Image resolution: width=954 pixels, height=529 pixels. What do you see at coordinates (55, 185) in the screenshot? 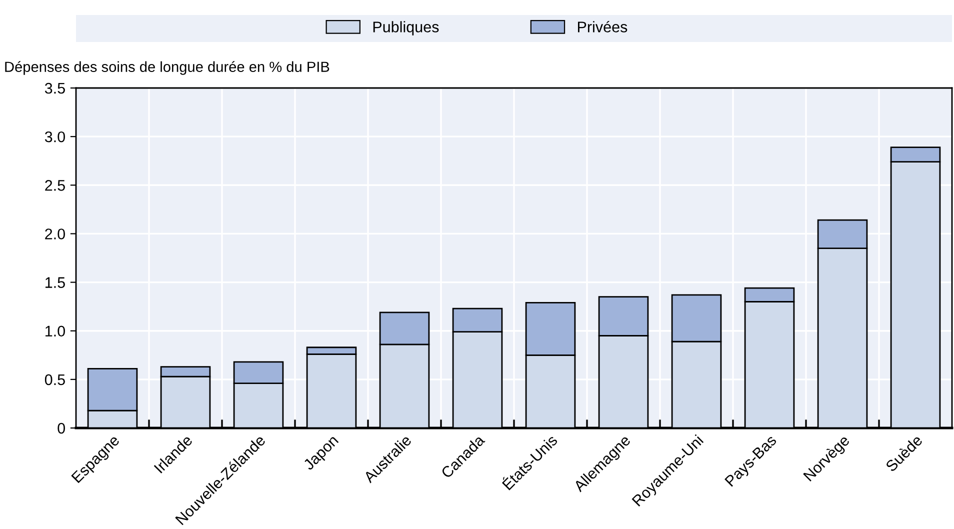
I see `y-tick-label: 2.5` at bounding box center [55, 185].